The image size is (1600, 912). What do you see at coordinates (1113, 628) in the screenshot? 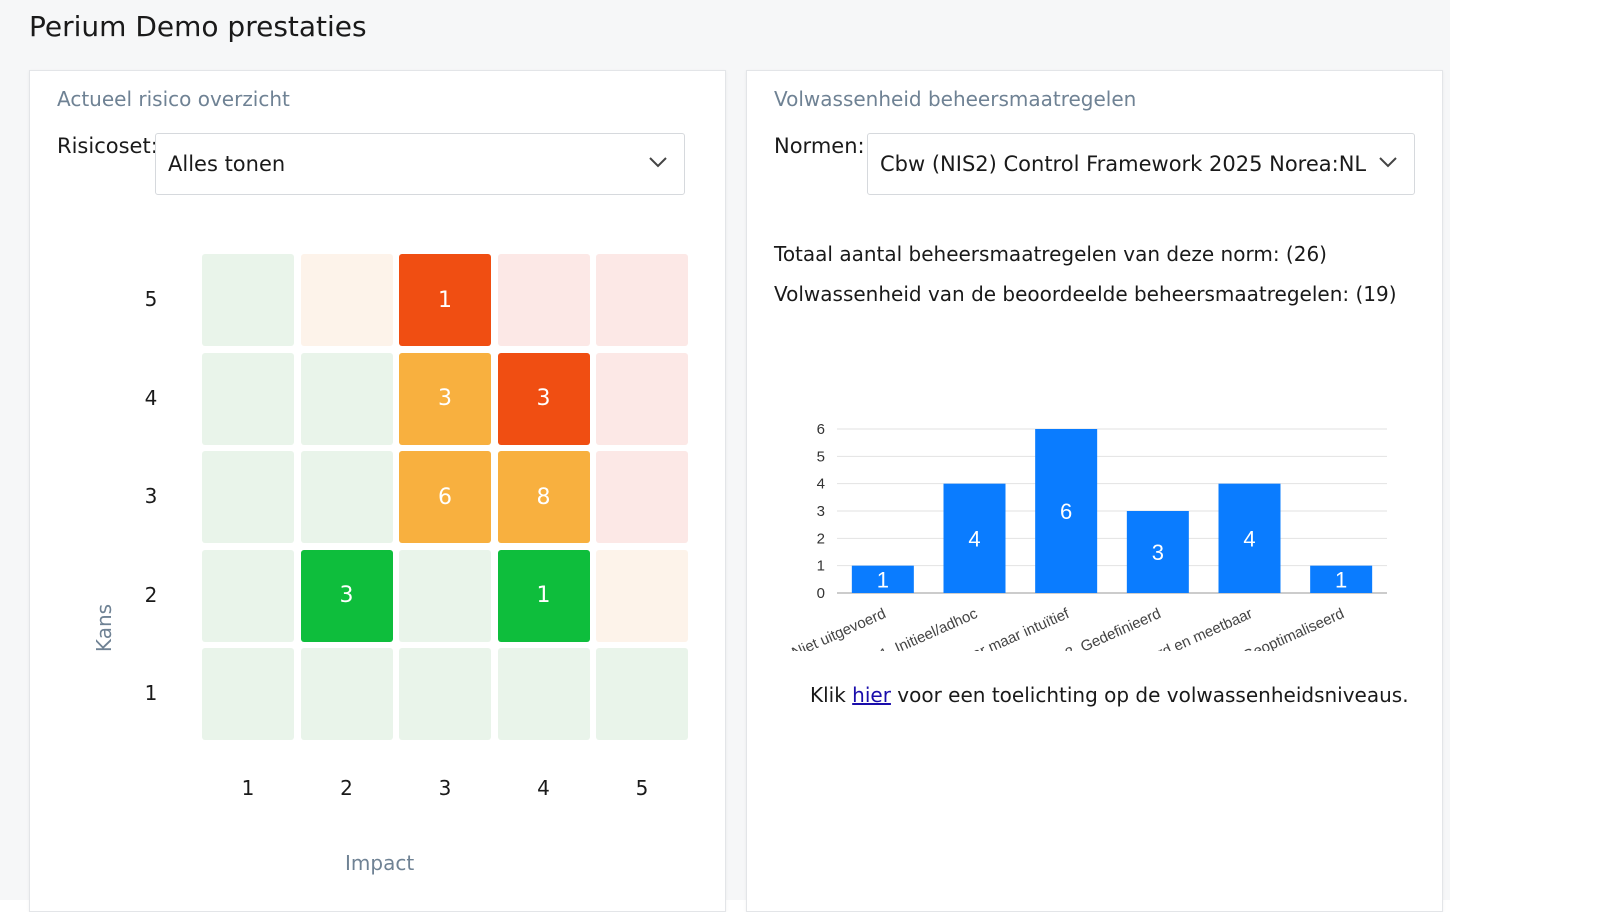
I see `x-tick-label: 3. Gedefinieerd` at bounding box center [1113, 628].